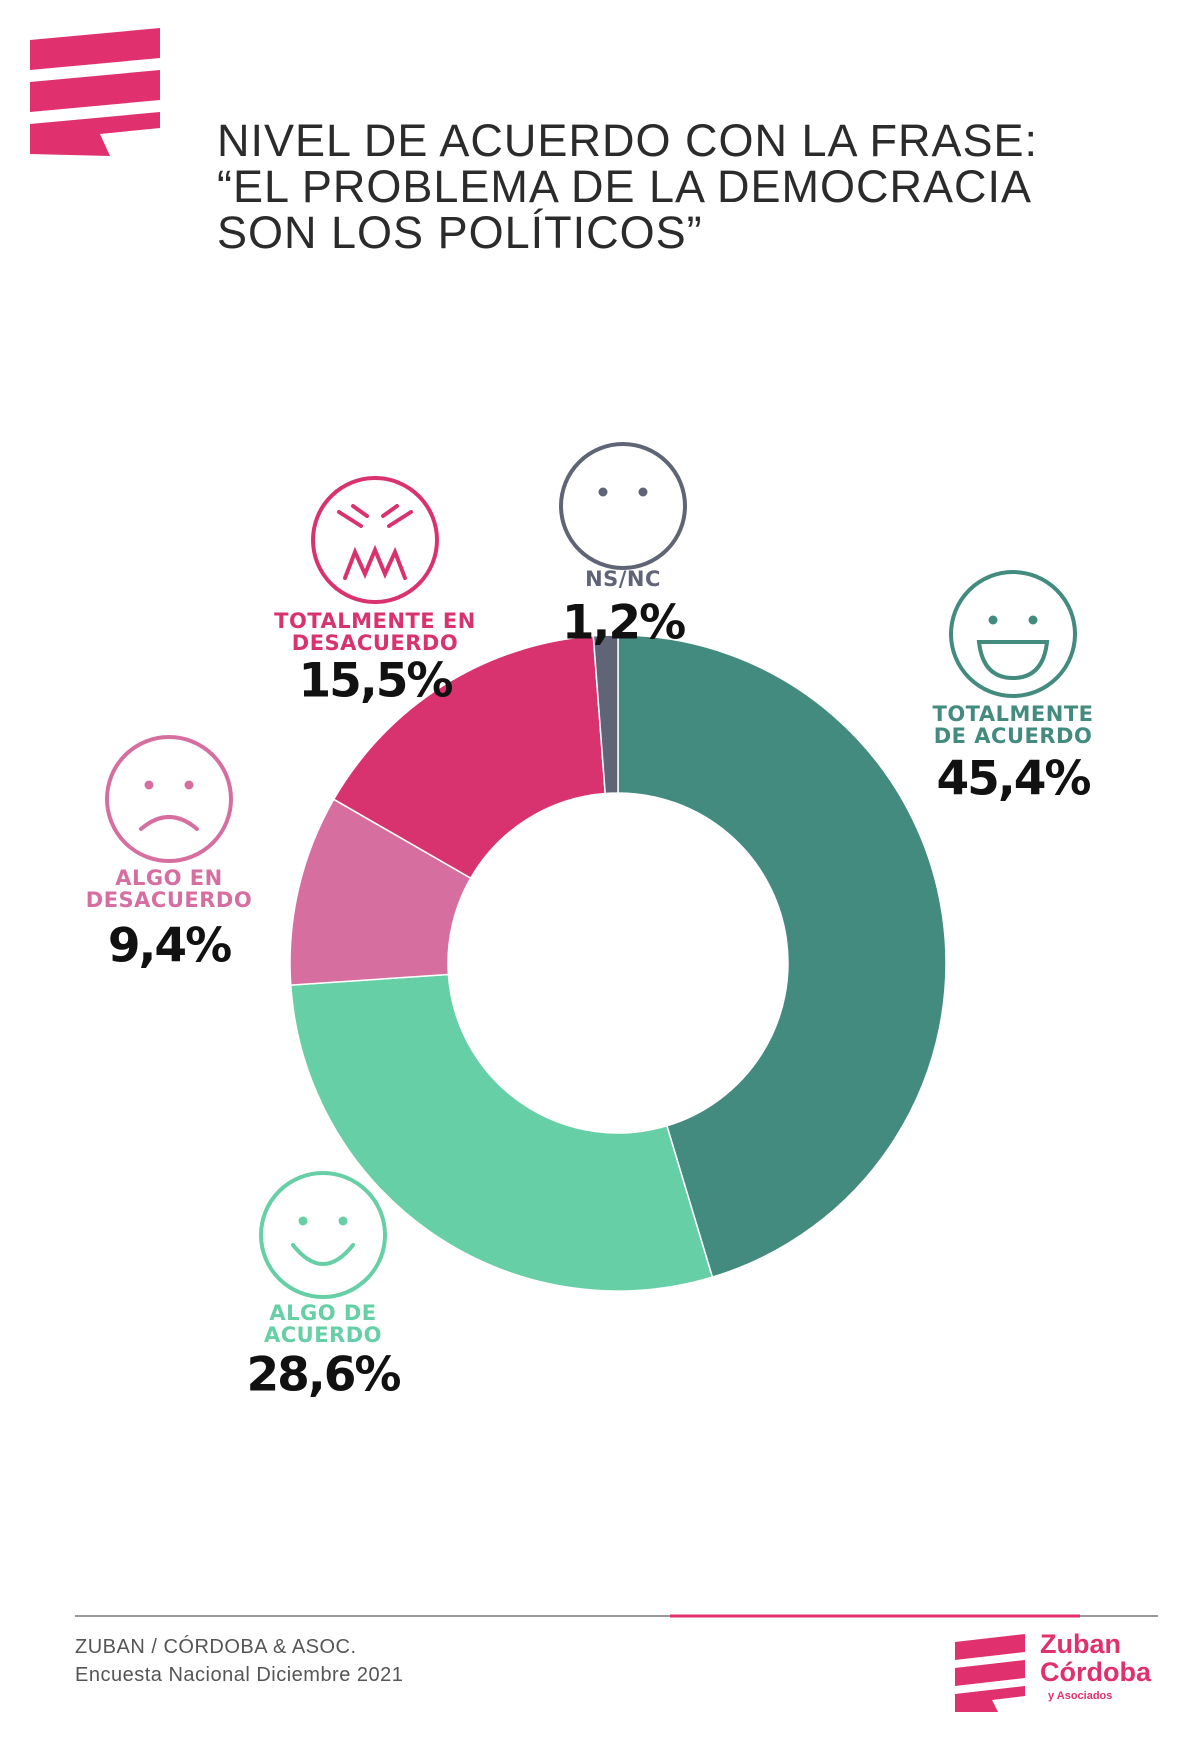 The height and width of the screenshot is (1745, 1200). I want to click on logo-line: Zuban, so click(1080, 1644).